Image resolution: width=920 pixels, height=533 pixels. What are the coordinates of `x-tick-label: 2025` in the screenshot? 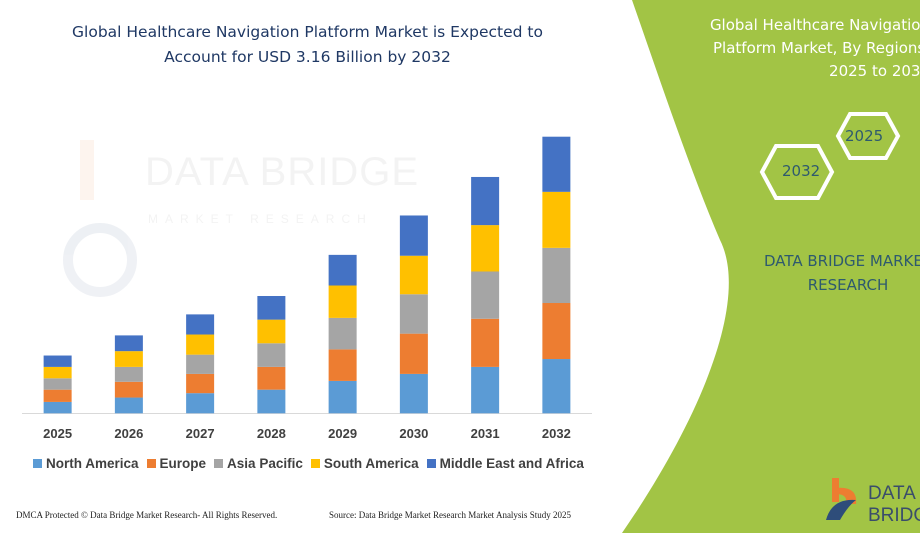 It's located at (58, 433).